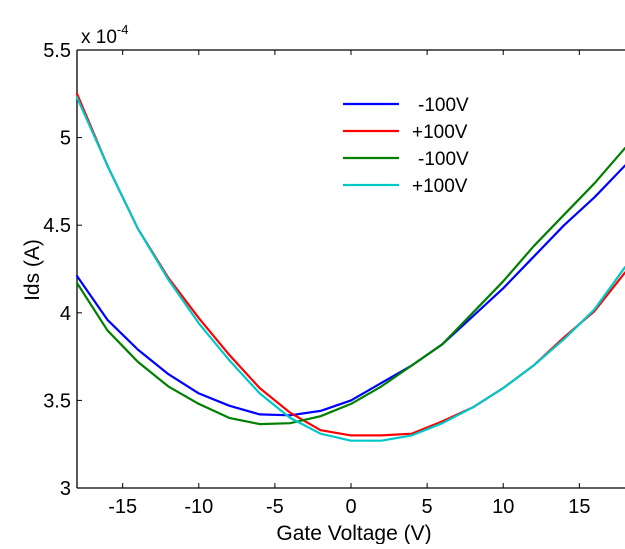  Describe the element at coordinates (579, 507) in the screenshot. I see `x-tick-label: 15` at that location.